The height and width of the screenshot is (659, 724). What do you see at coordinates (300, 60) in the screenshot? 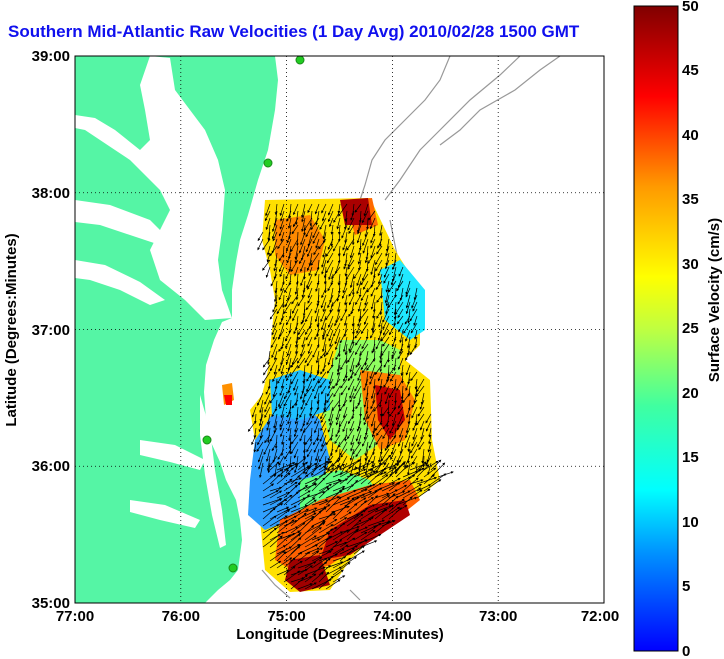
I see `station-marker` at bounding box center [300, 60].